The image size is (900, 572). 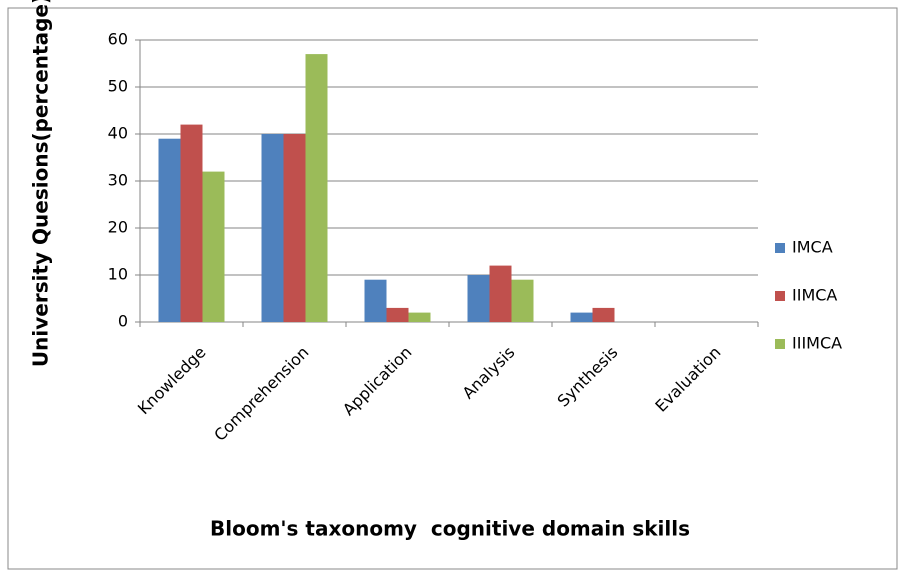 I want to click on y-tick-label: 60, so click(x=118, y=39).